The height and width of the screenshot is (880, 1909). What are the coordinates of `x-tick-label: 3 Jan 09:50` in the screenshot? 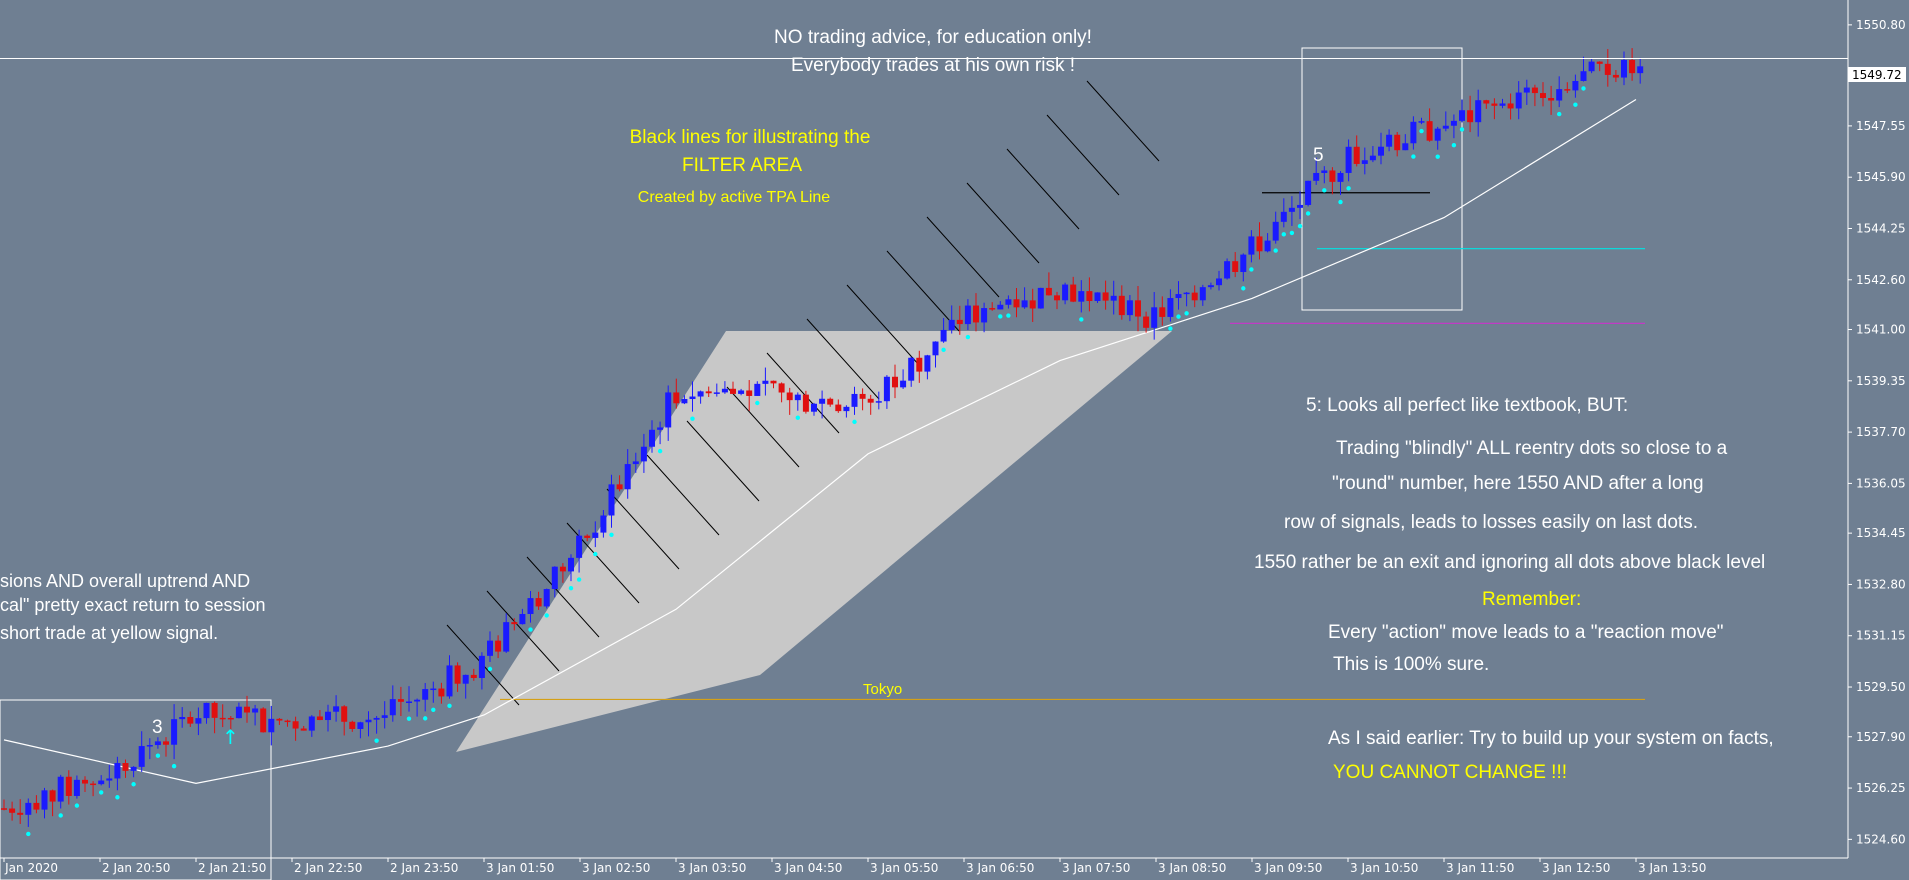 It's located at (1288, 868).